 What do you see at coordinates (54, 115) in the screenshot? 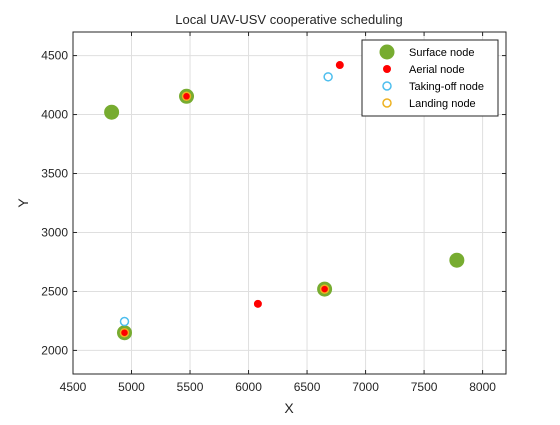
I see `y-tick-label: 4000` at bounding box center [54, 115].